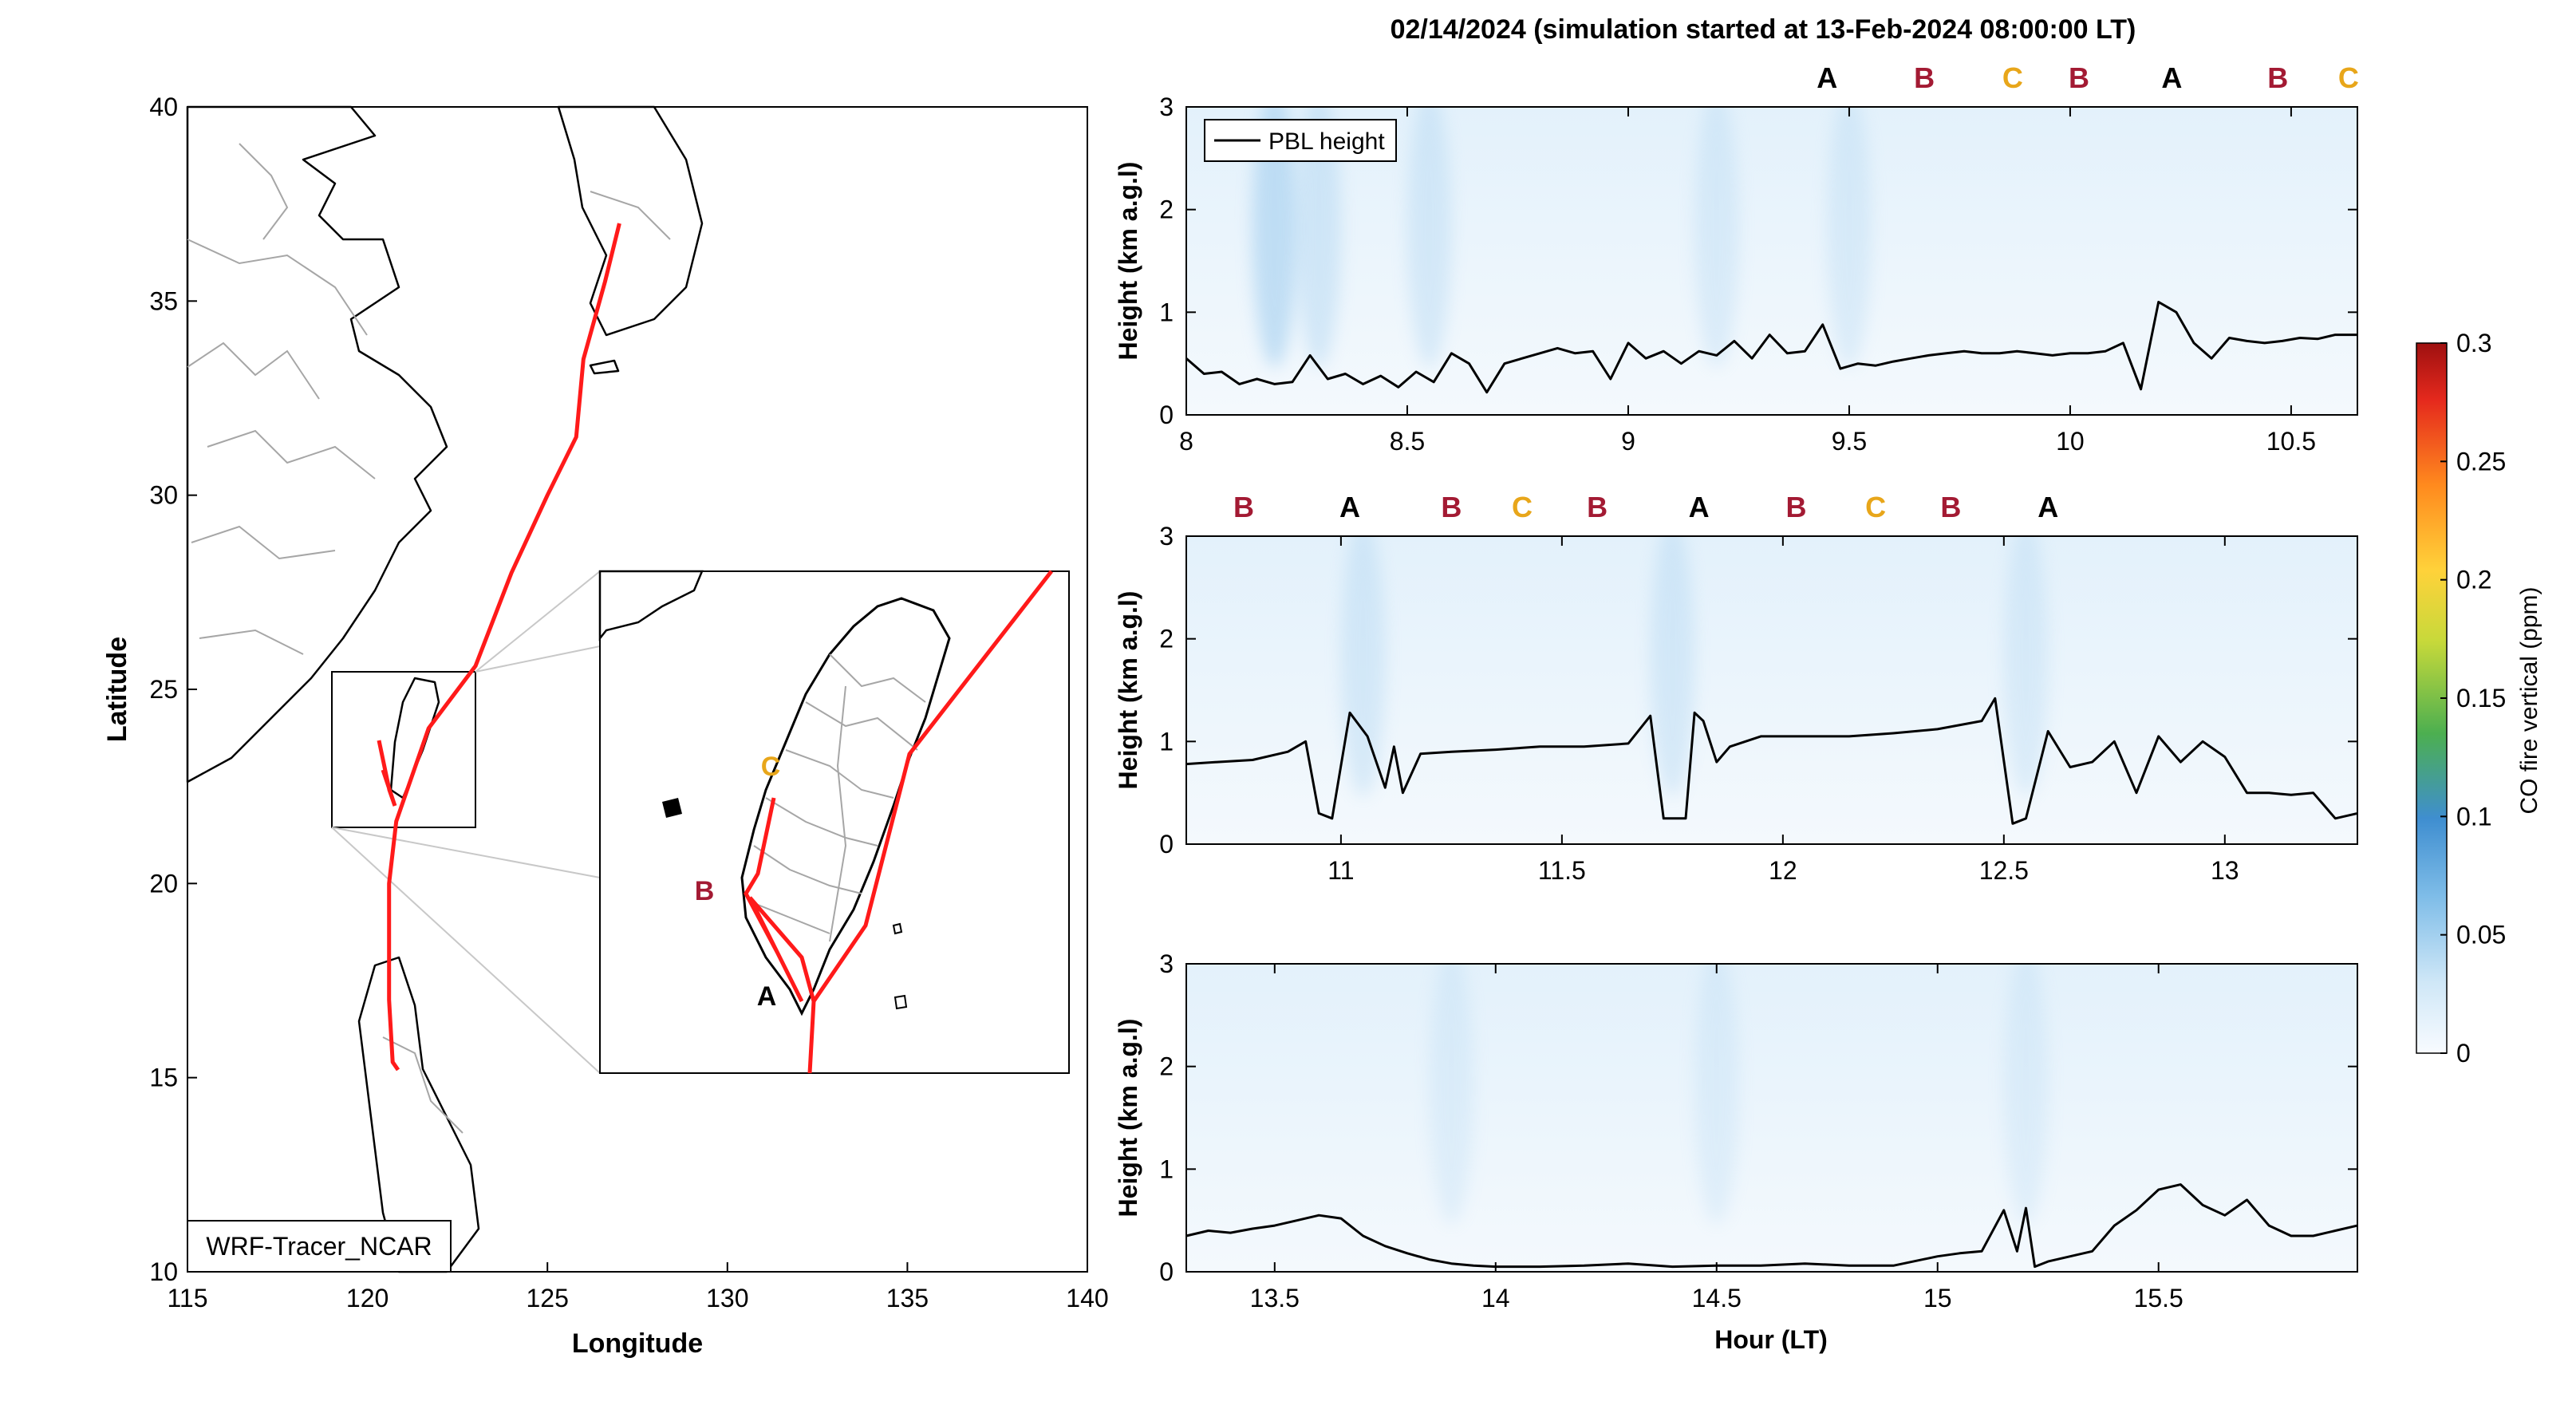 Image resolution: width=2576 pixels, height=1413 pixels. Describe the element at coordinates (163, 689) in the screenshot. I see `map-ytick-label: 25` at that location.